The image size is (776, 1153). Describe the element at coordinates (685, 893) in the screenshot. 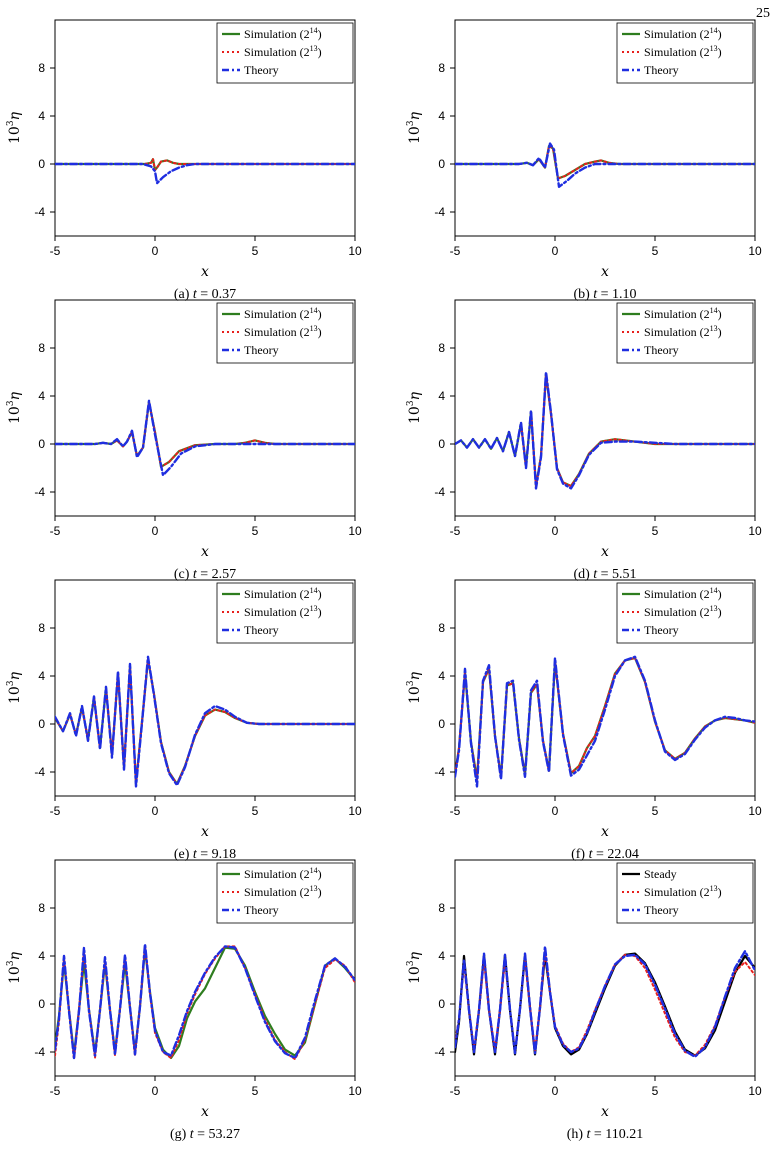

I see `legend: Steady Simulation (213) Theory` at that location.